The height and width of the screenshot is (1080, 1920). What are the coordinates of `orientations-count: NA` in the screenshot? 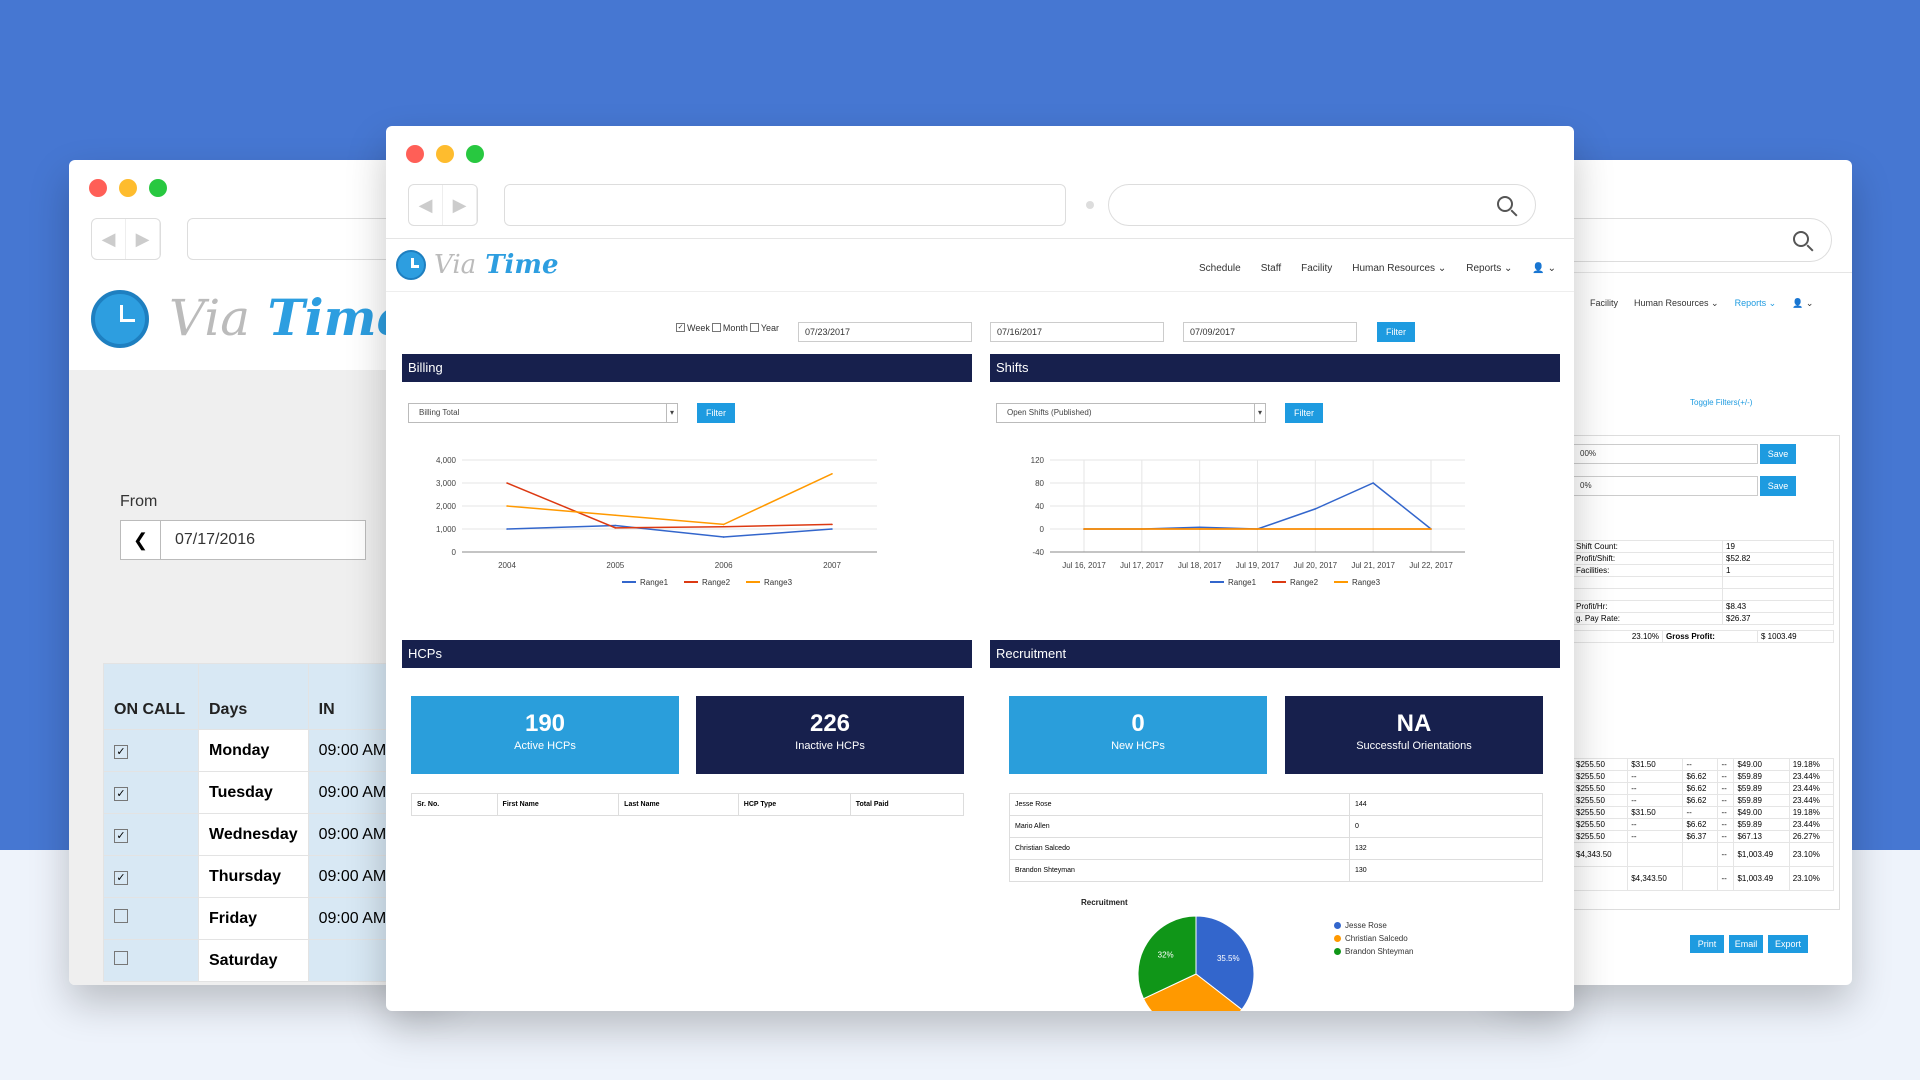 It's located at (1414, 723).